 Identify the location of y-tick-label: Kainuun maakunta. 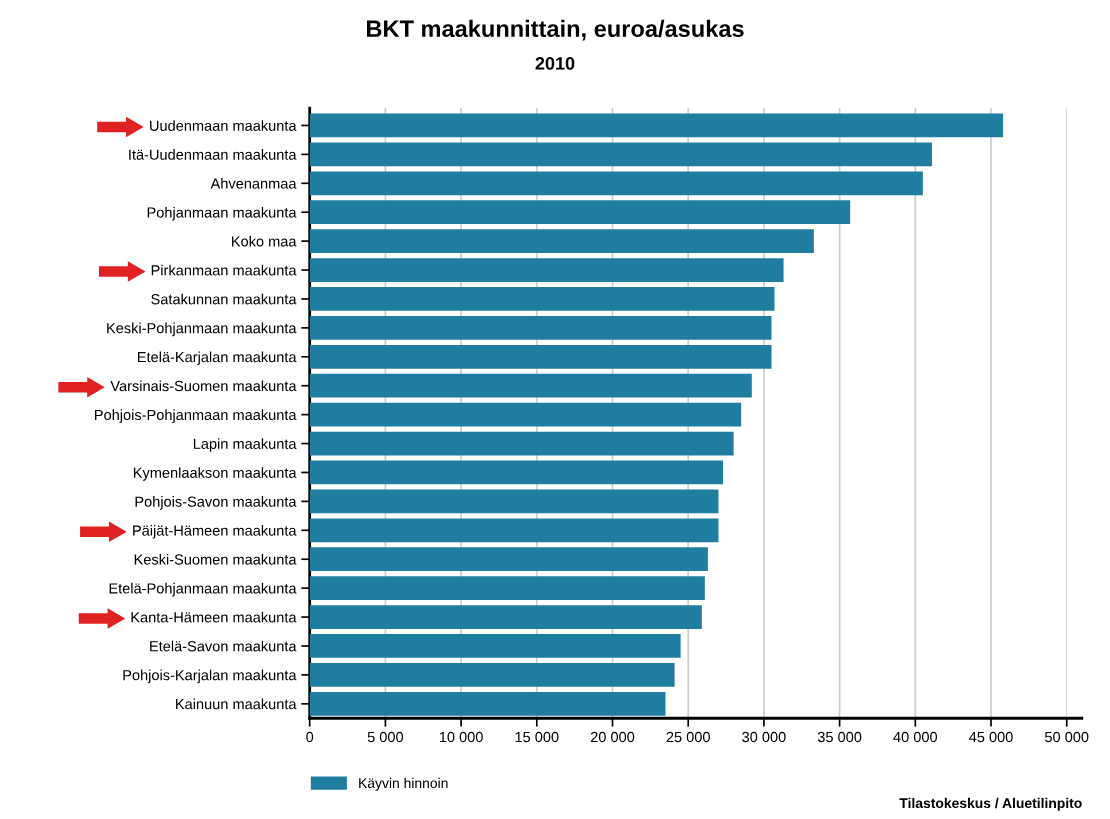
(236, 704).